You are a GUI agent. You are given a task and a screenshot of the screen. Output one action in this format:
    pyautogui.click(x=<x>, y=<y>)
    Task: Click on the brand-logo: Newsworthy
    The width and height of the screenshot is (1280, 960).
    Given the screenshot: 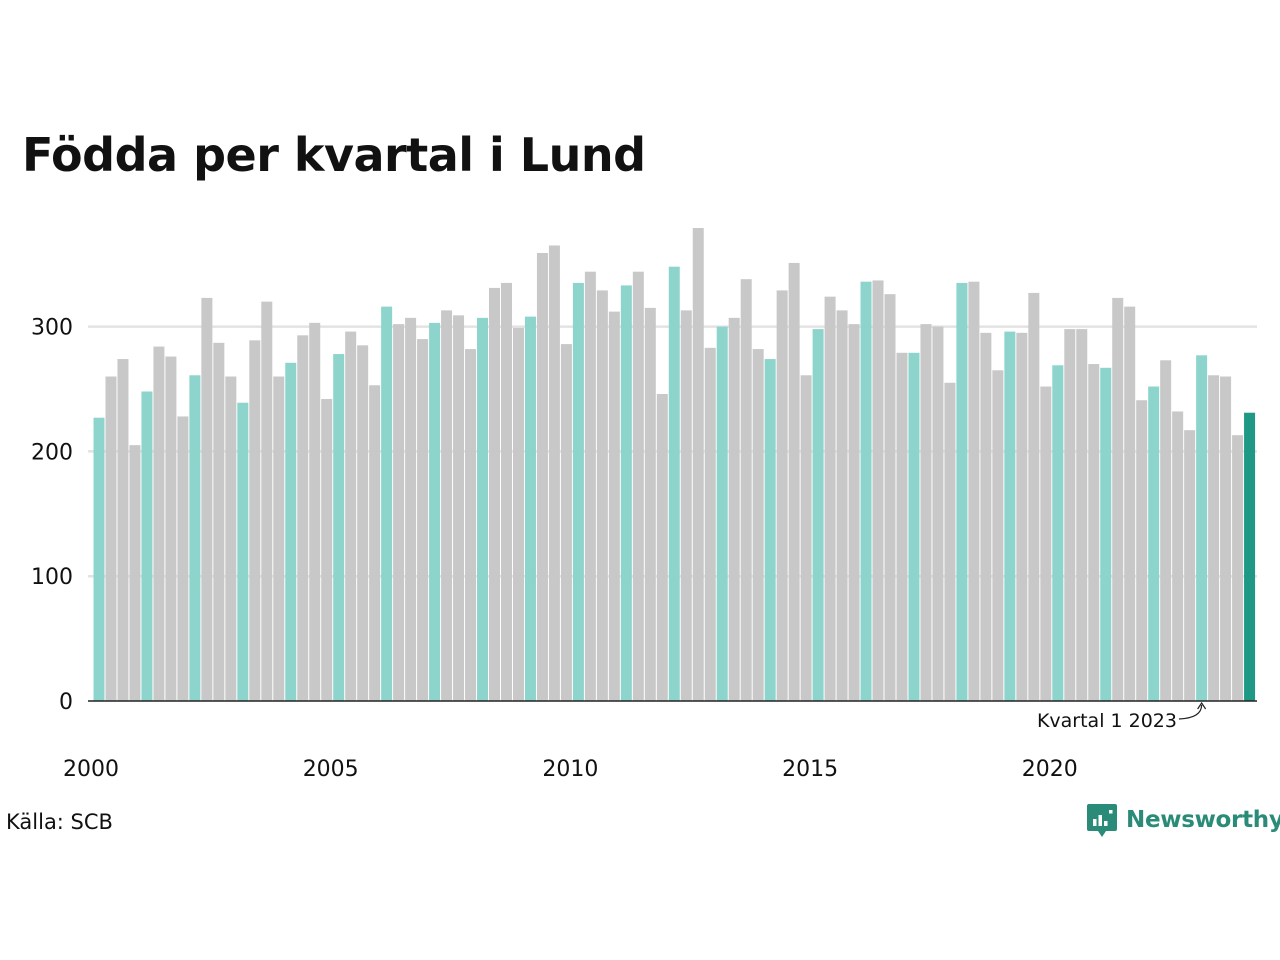 What is the action you would take?
    pyautogui.click(x=1183, y=820)
    